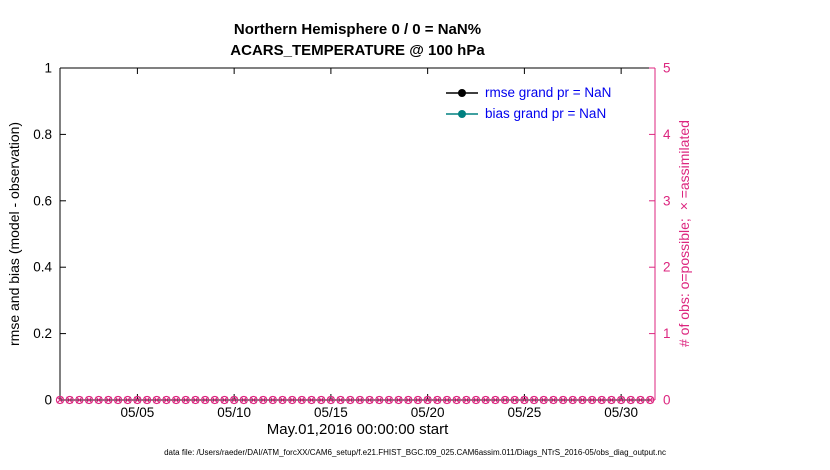  Describe the element at coordinates (137, 412) in the screenshot. I see `x-tick-label: 05/05` at that location.